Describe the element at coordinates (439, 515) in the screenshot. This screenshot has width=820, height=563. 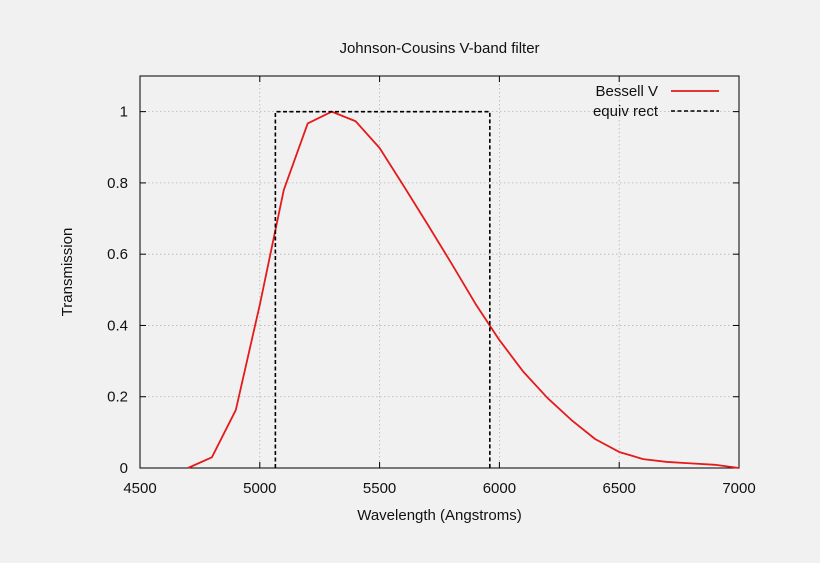
I see `x-axis-label: Wavelength (Angstroms)` at that location.